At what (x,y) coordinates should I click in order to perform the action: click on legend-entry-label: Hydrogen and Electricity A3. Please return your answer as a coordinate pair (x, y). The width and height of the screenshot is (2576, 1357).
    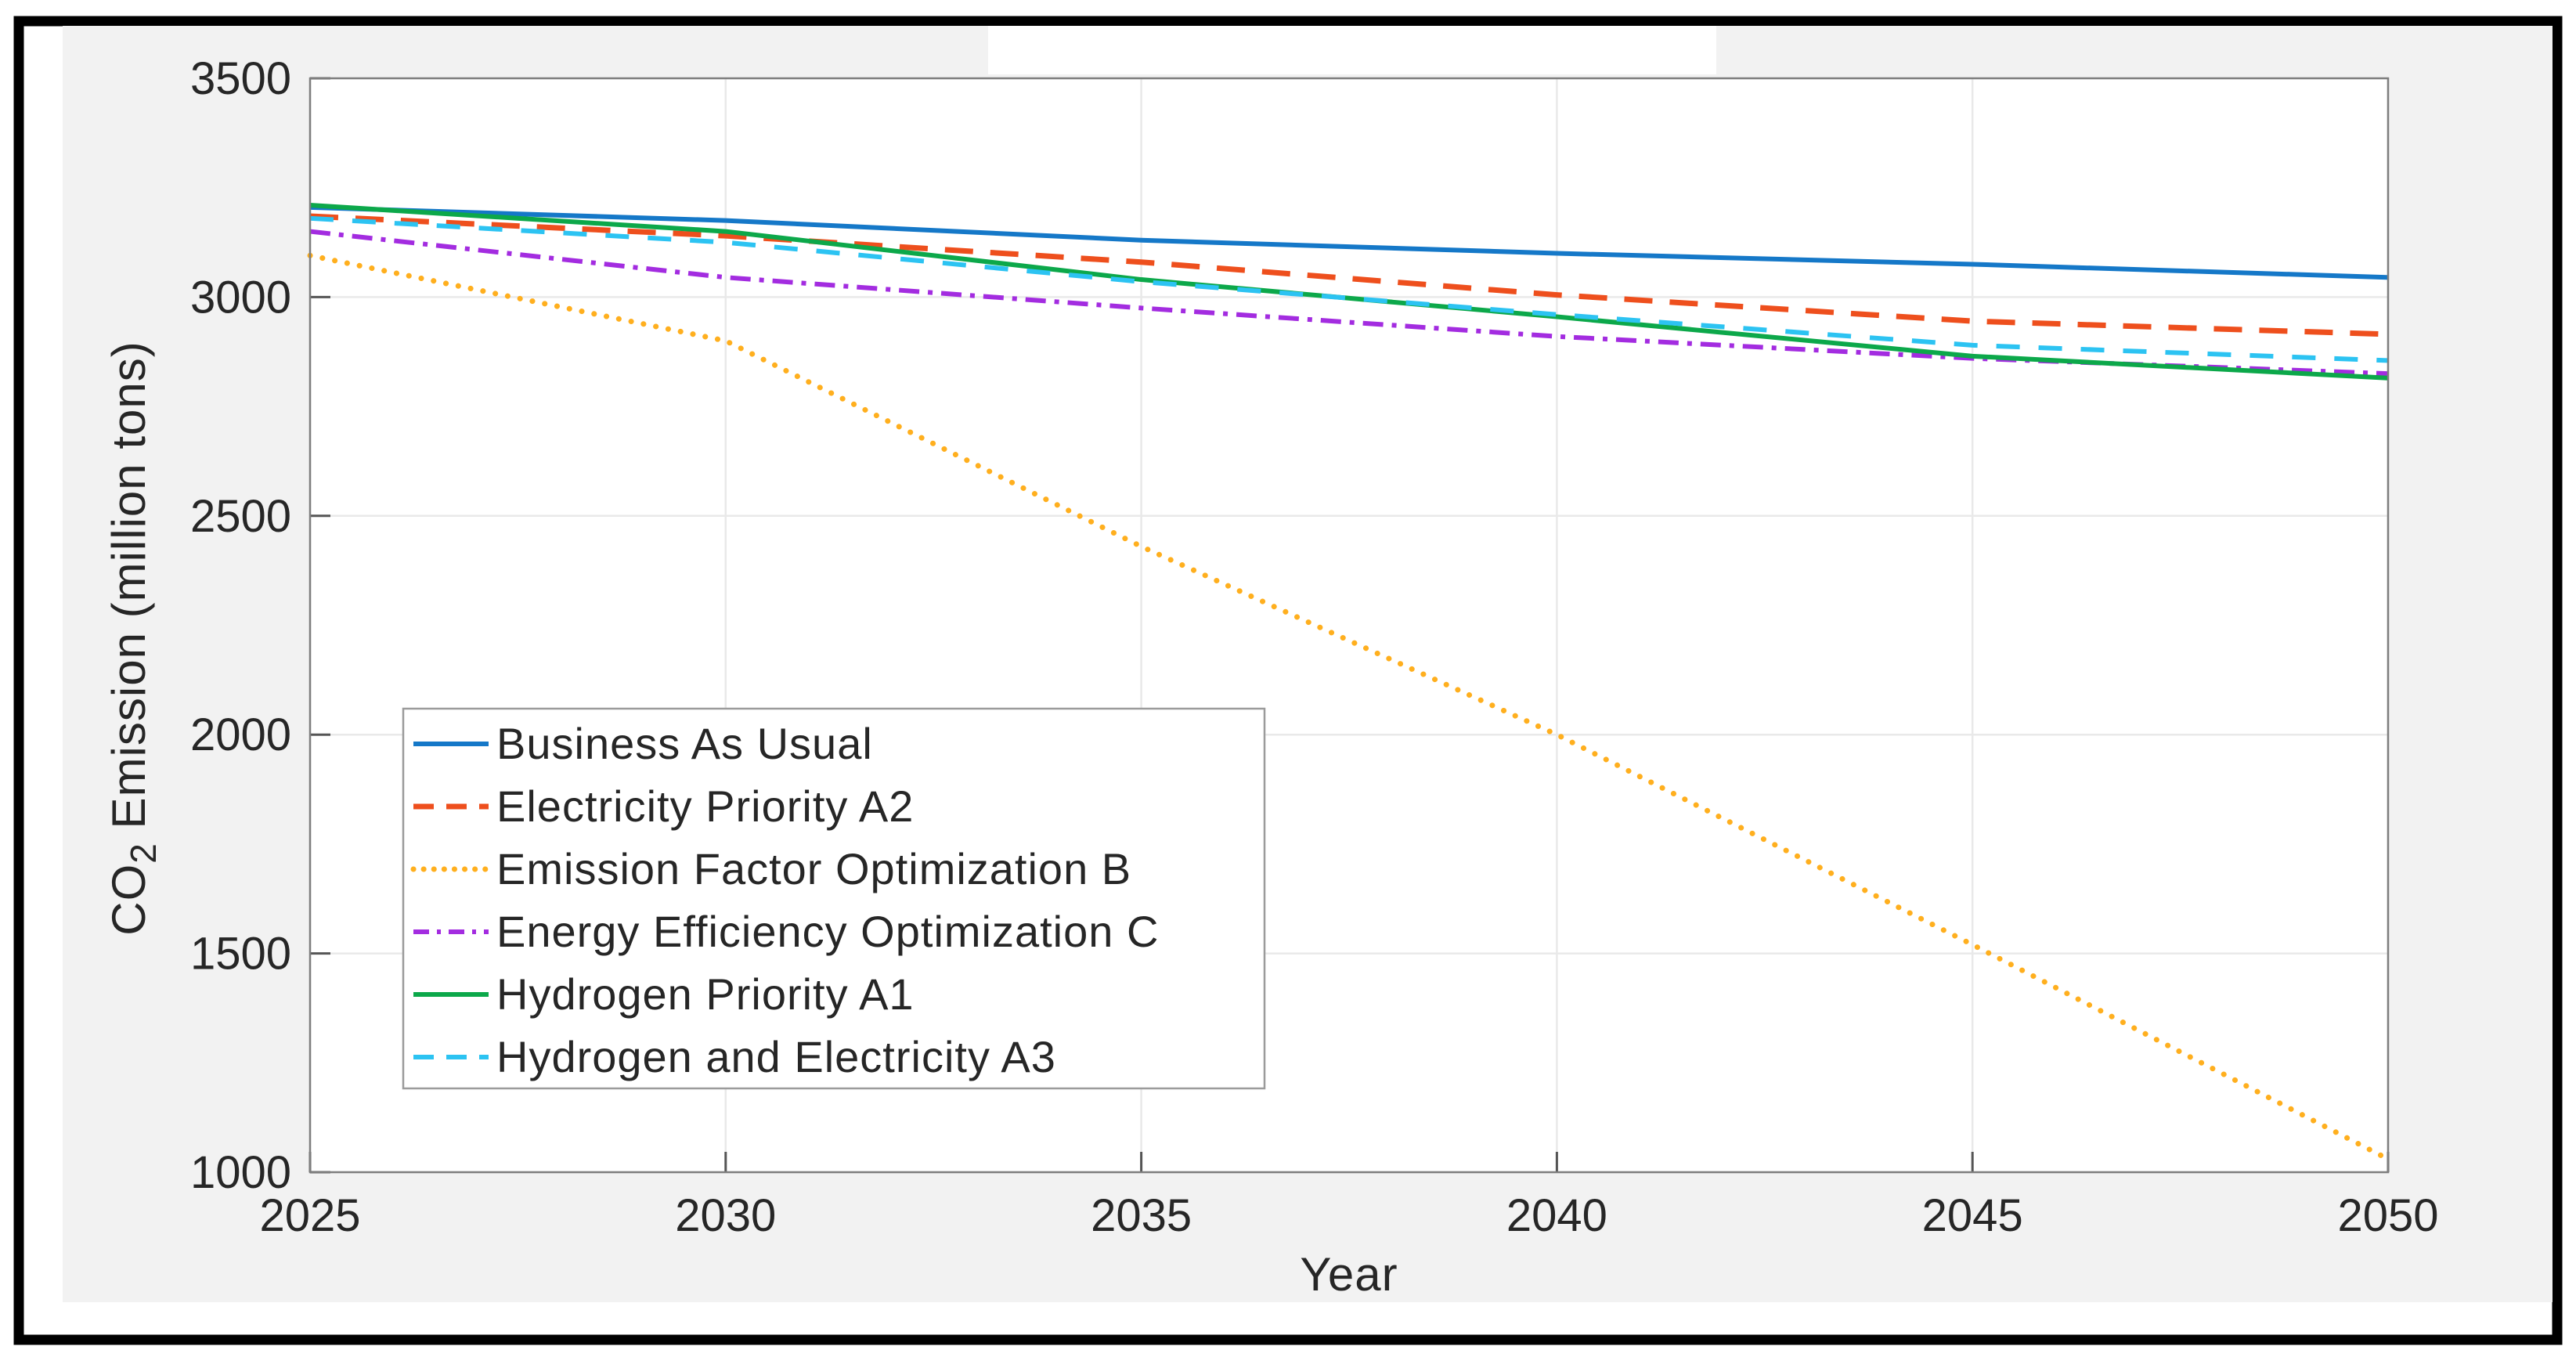
    Looking at the image, I should click on (776, 1056).